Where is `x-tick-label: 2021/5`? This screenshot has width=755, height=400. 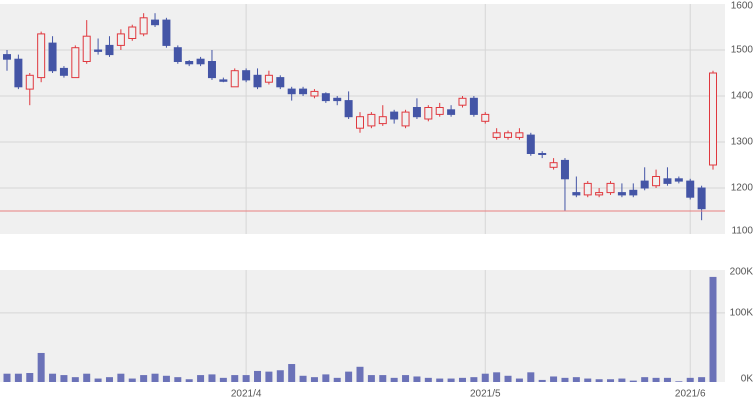
x-tick-label: 2021/5 is located at coordinates (485, 394).